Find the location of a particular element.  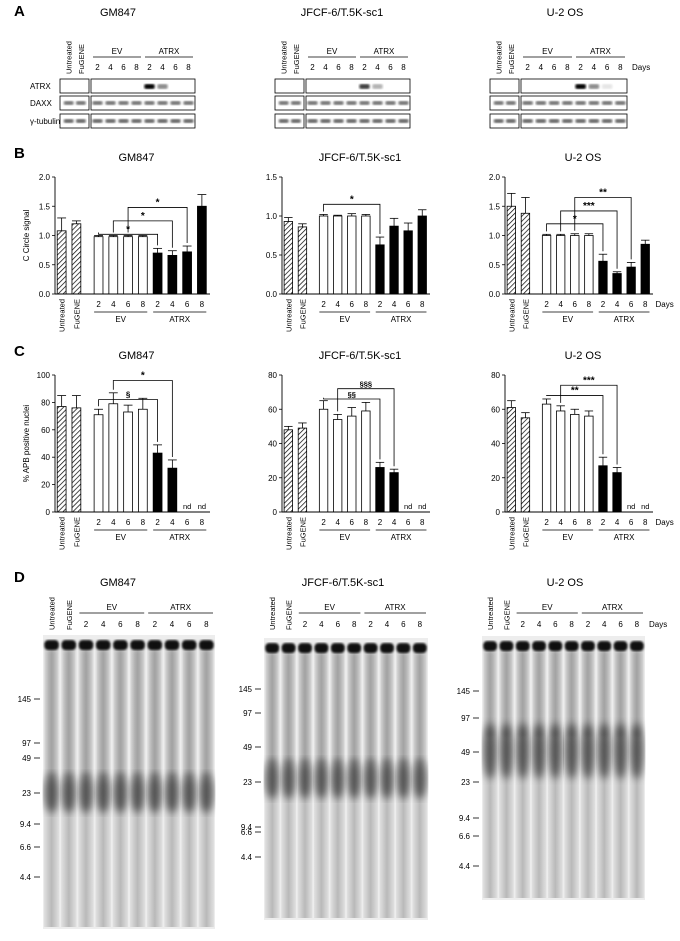

chart-title: GM847 is located at coordinates (136, 158).